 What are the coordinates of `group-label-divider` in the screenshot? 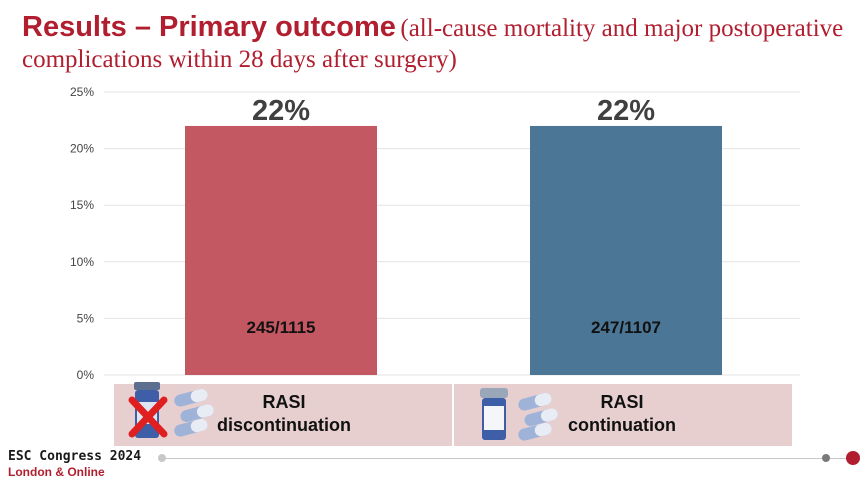 It's located at (453, 415).